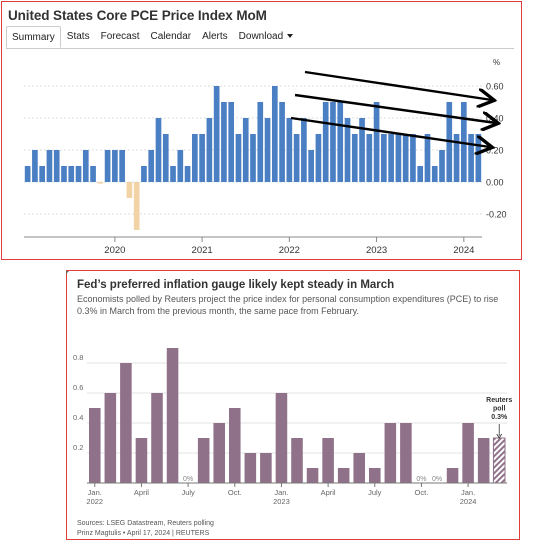  What do you see at coordinates (114, 250) in the screenshot?
I see `x-tick-label: 2020` at bounding box center [114, 250].